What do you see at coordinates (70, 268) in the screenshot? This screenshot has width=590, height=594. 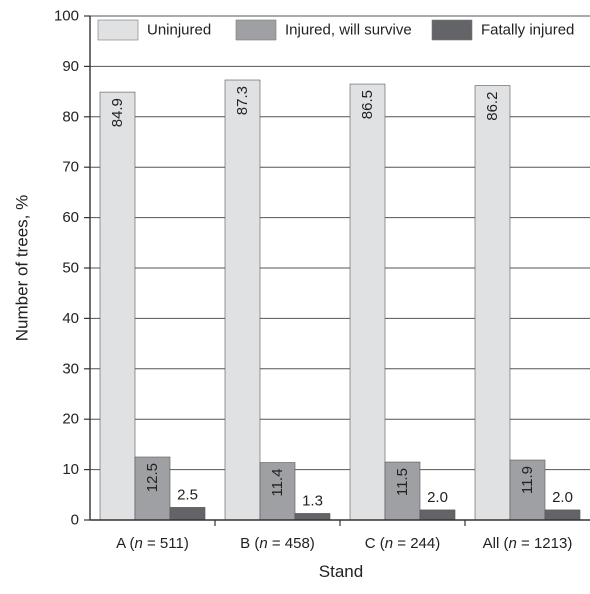 I see `y-tick-label: 50` at bounding box center [70, 268].